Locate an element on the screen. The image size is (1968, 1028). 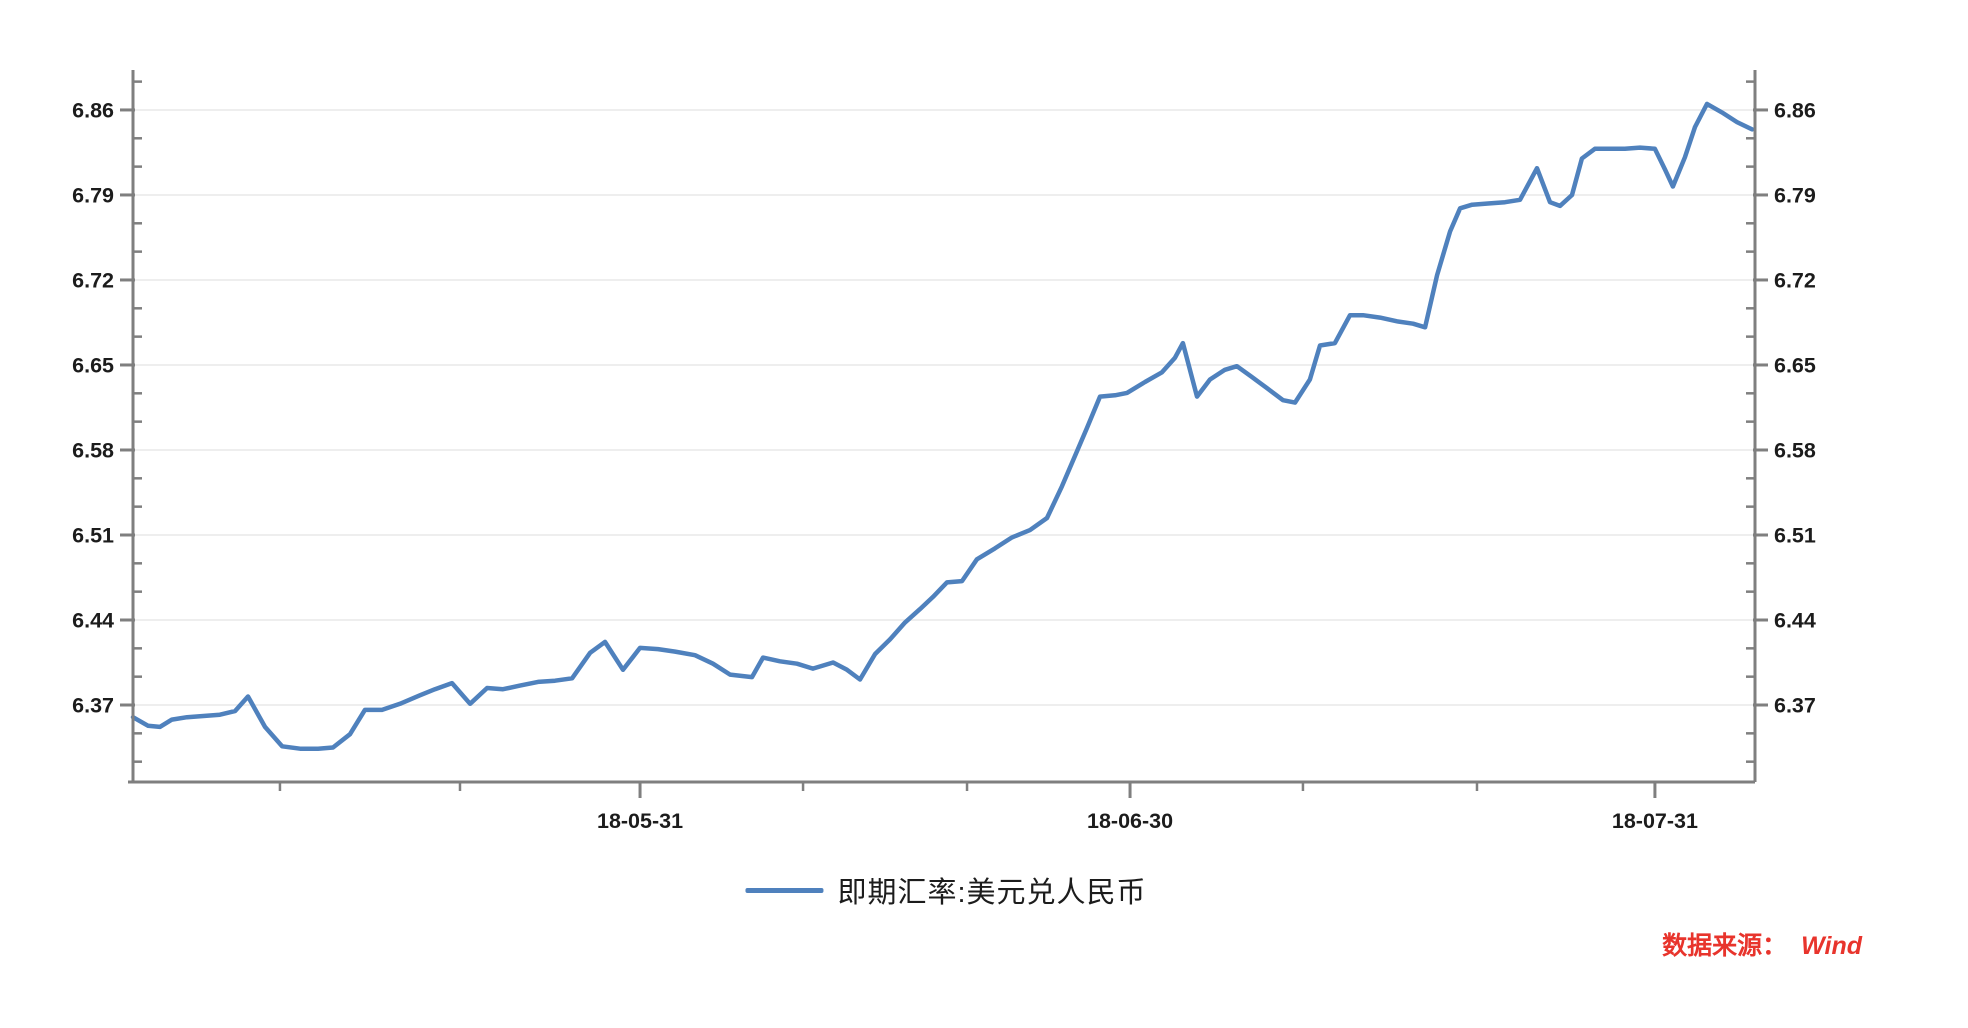
y-tick-label-right: 6.58 is located at coordinates (1795, 451).